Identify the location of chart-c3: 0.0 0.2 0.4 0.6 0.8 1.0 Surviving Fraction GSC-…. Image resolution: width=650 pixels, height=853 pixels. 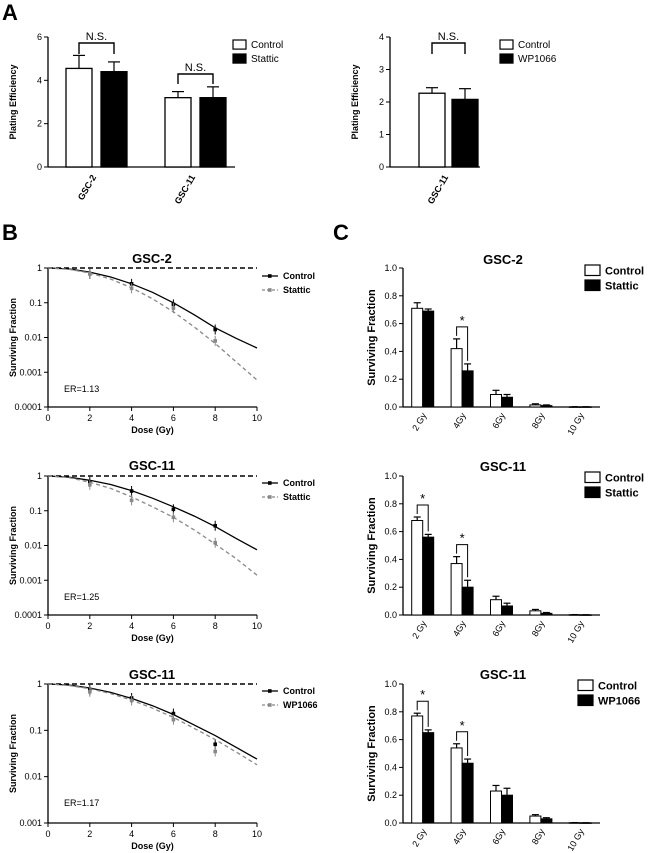
(503, 760).